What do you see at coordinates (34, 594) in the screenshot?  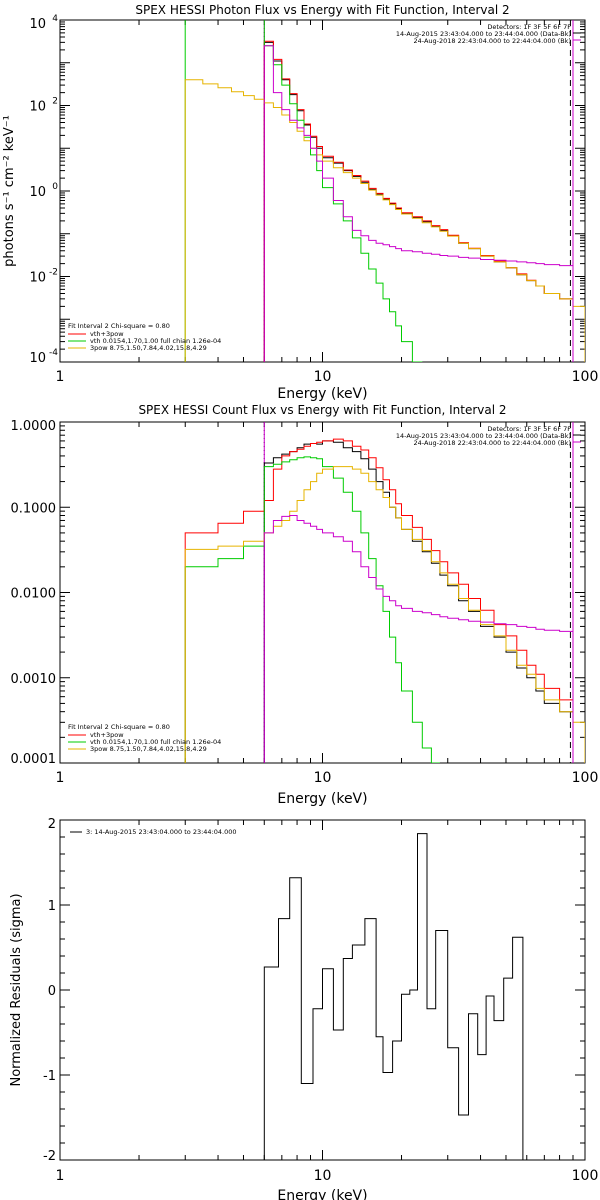 I see `y-tick-label: 0.0100` at bounding box center [34, 594].